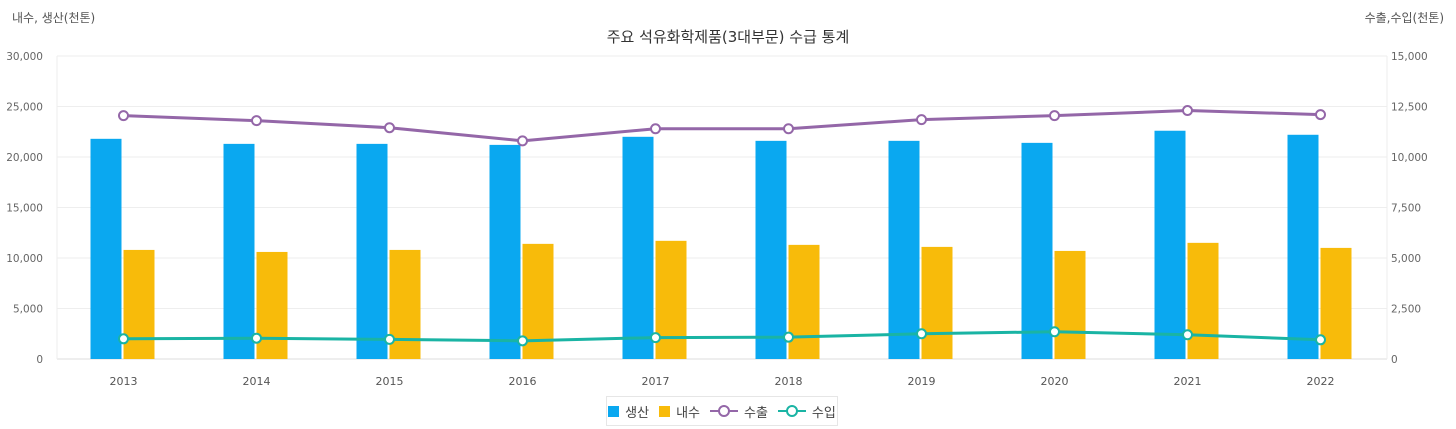  I want to click on legend-swatch-domestic, so click(665, 411).